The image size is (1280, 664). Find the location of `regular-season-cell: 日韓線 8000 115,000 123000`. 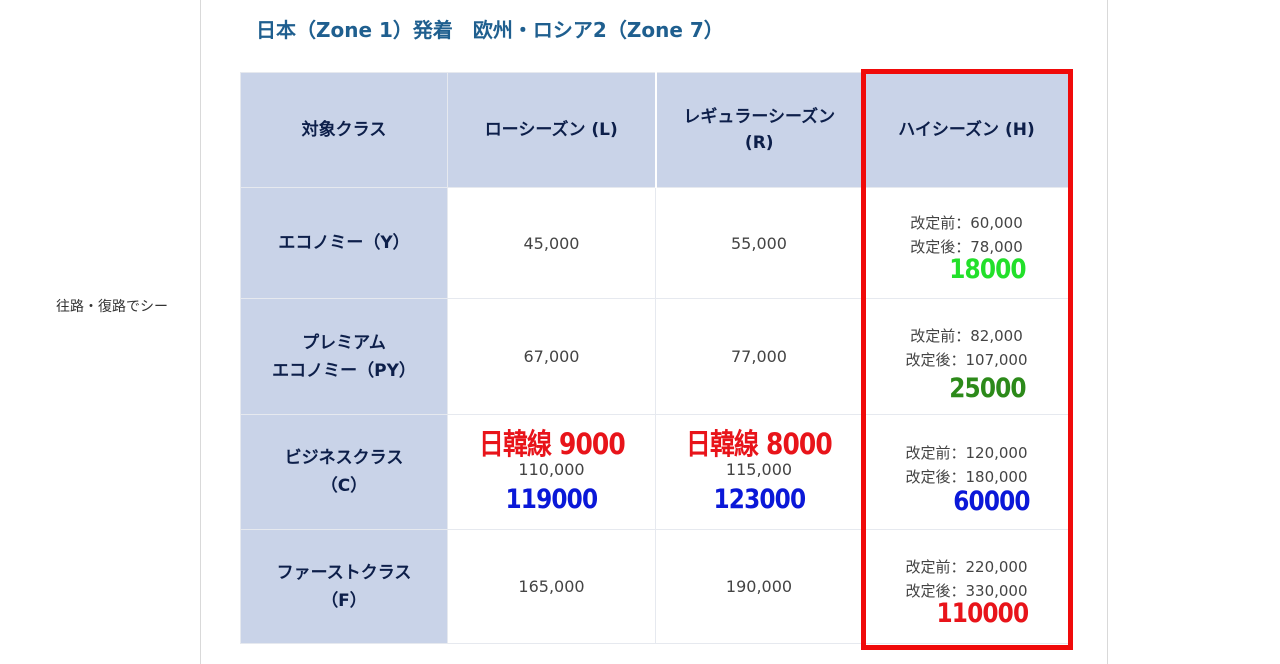

regular-season-cell: 日韓線 8000 115,000 123000 is located at coordinates (759, 472).